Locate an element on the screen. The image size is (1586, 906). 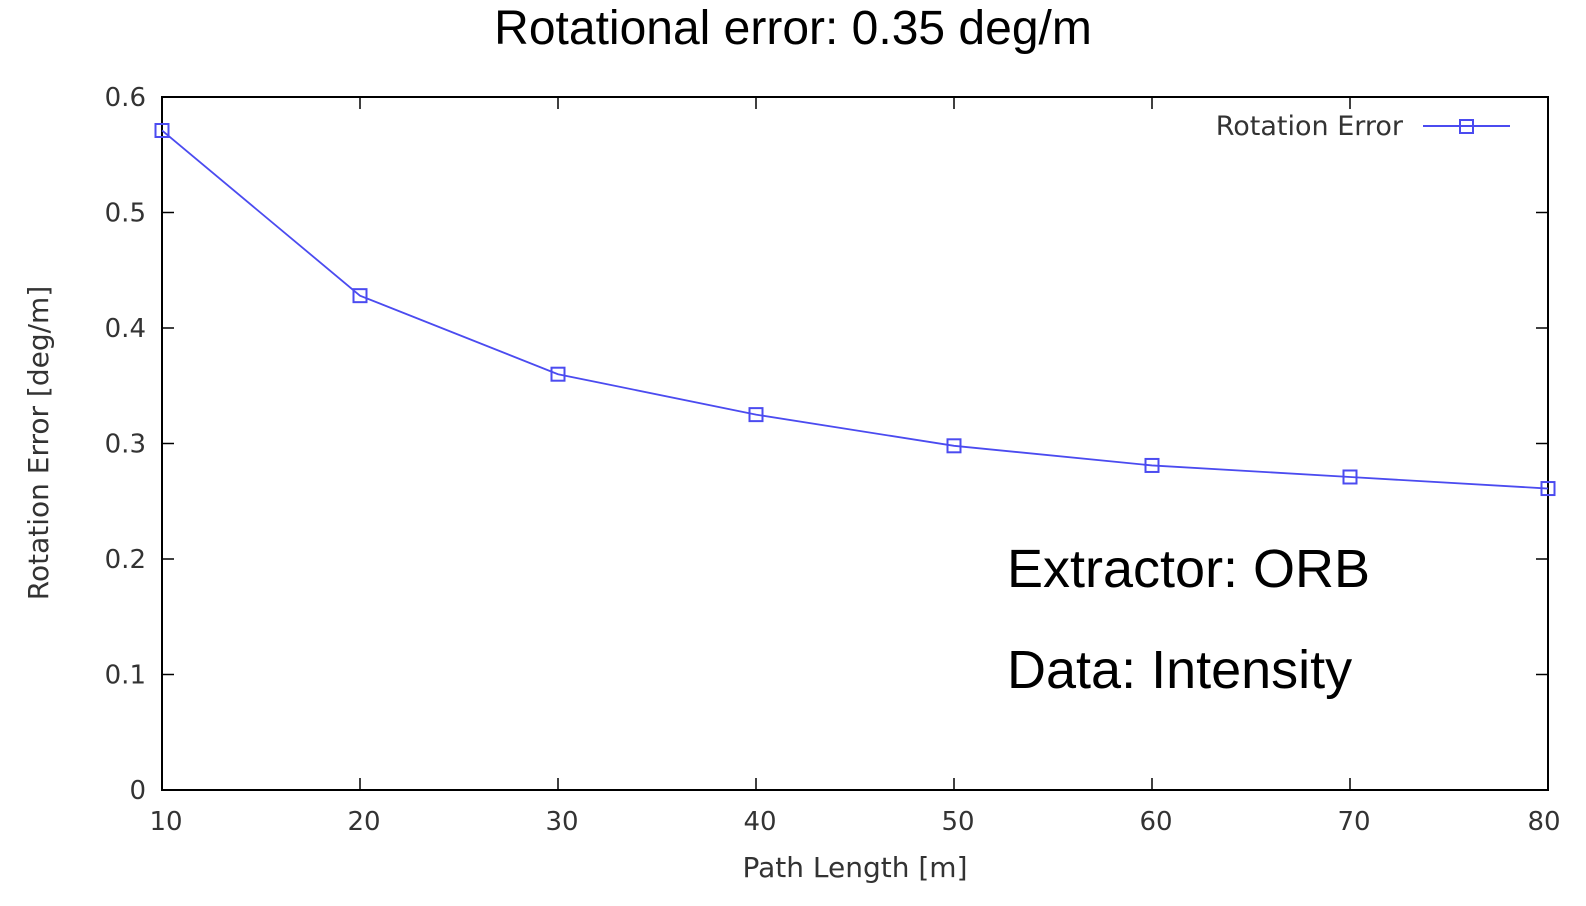
annotation-extractor: Extractor: ORB is located at coordinates (1188, 569).